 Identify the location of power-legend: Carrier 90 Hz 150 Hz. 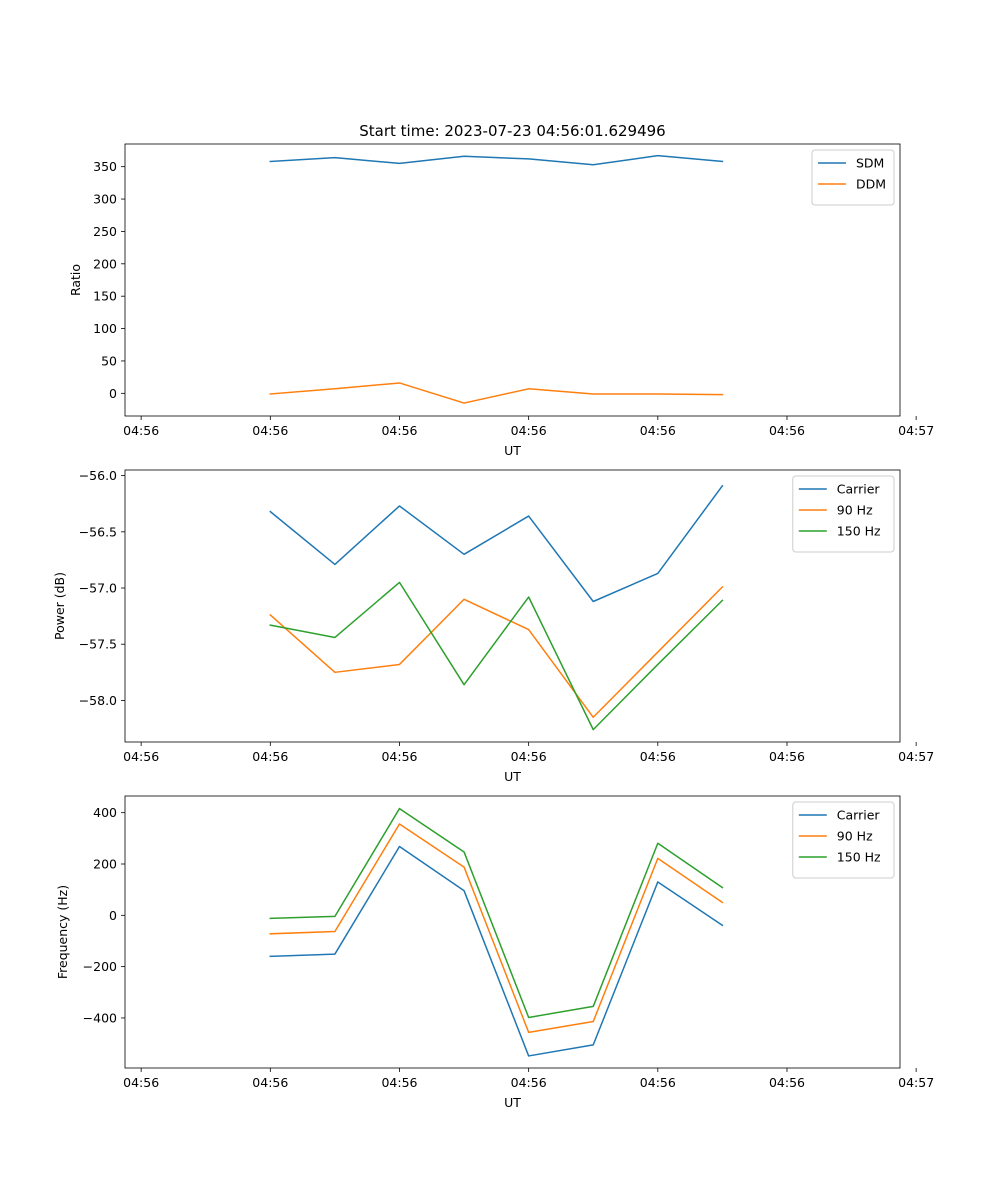
(843, 514).